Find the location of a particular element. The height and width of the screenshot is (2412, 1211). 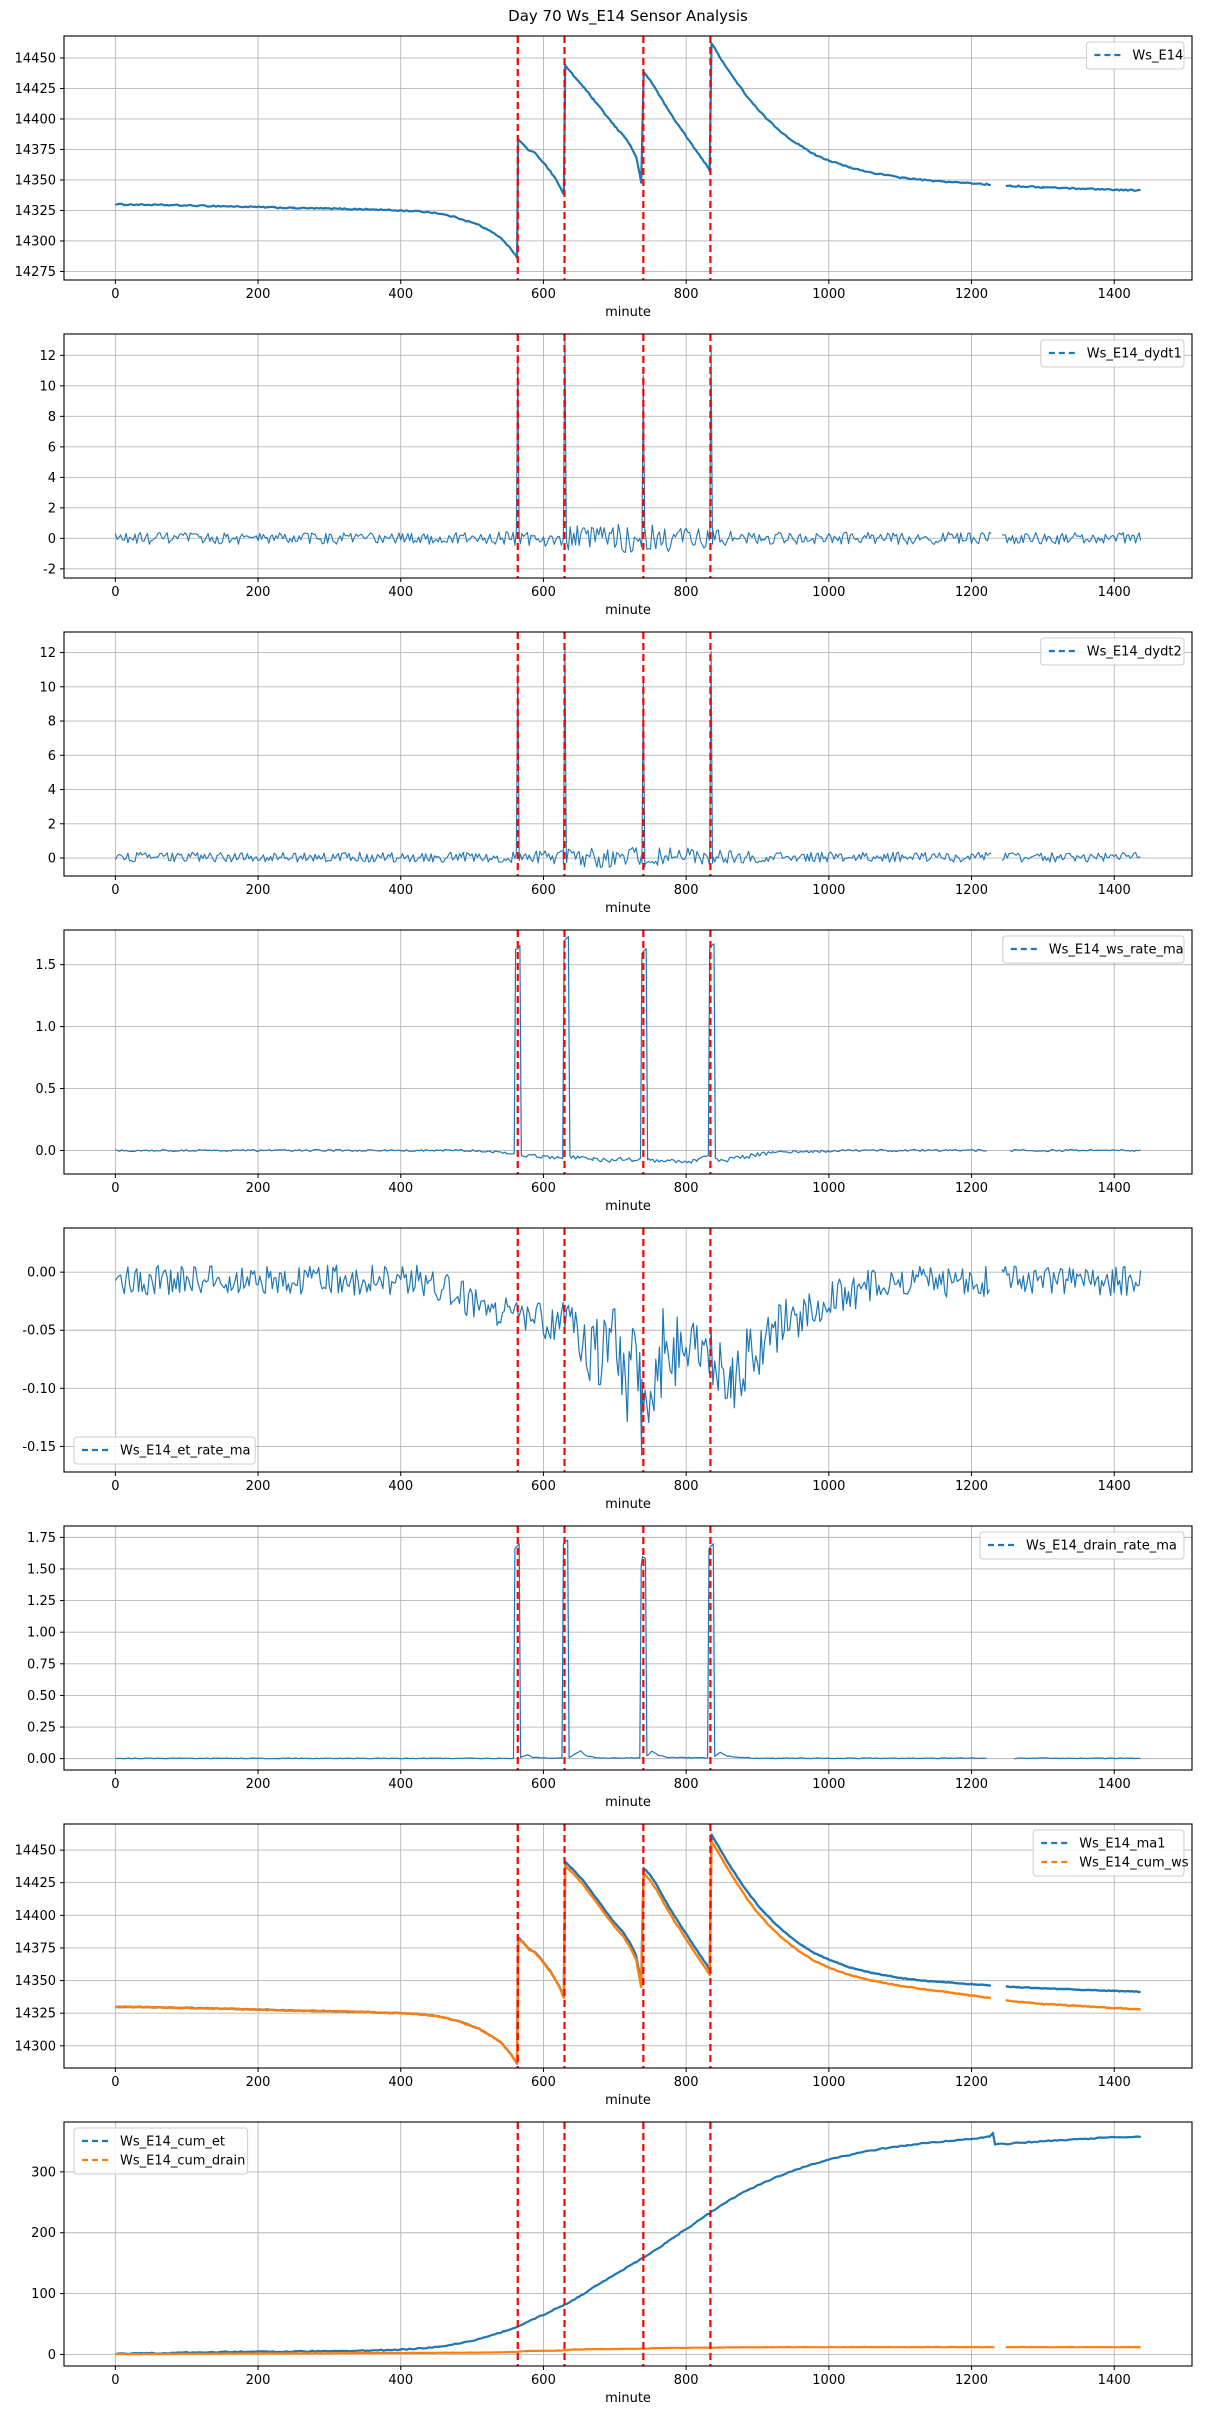

legend-label: Ws_E14_ma1 is located at coordinates (1122, 1844).